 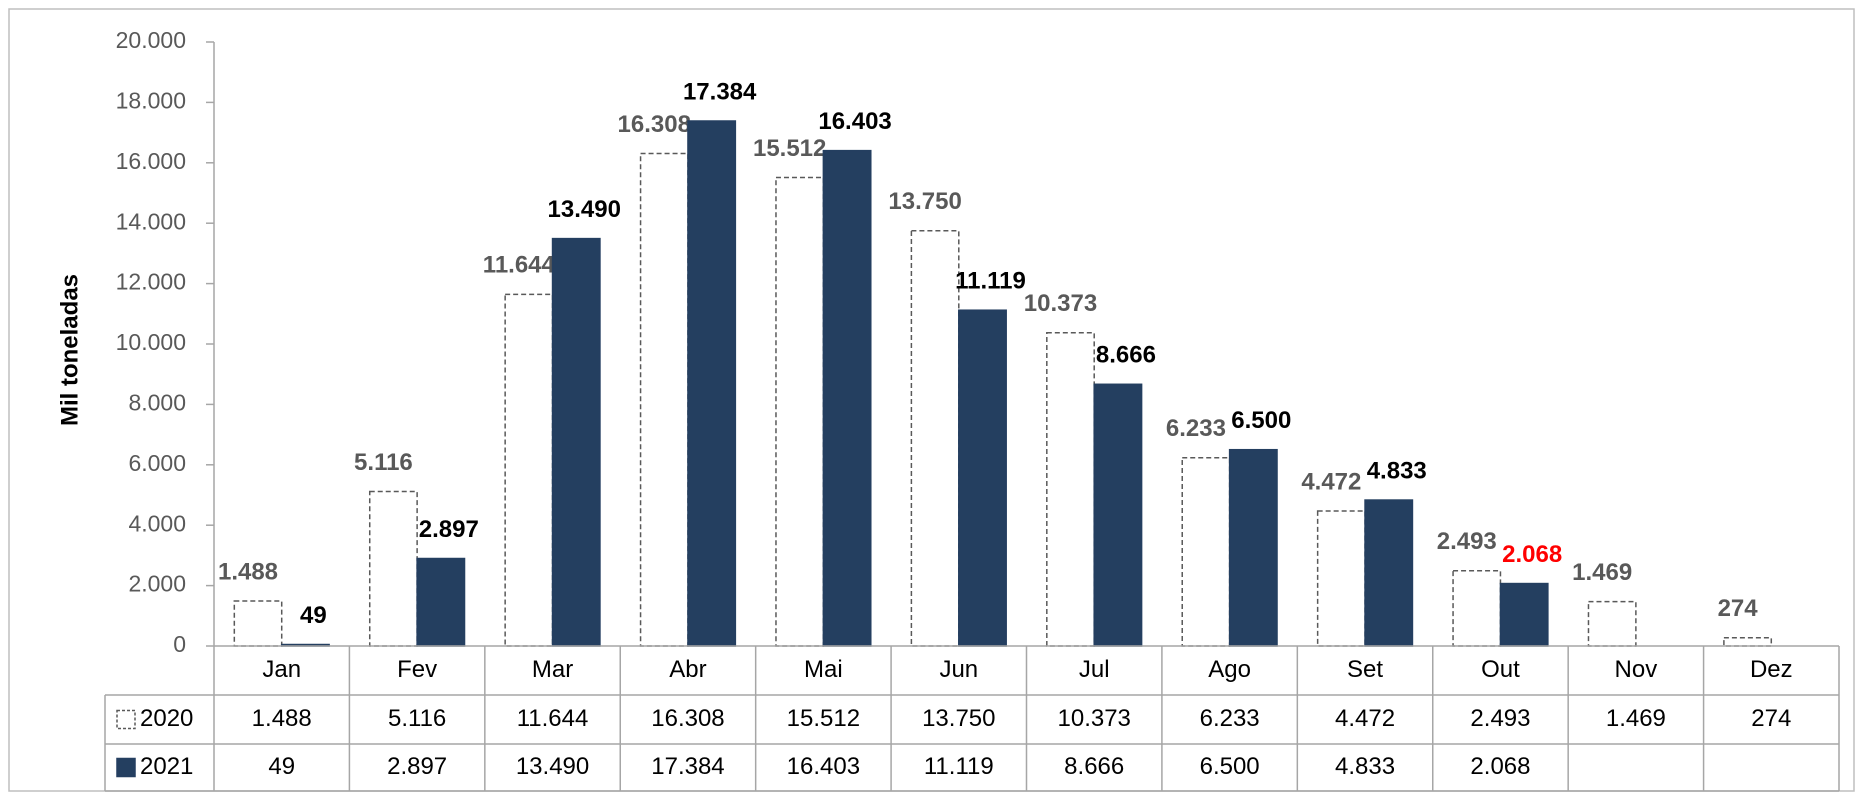 What do you see at coordinates (1771, 669) in the screenshot?
I see `x-tick-label: Dez` at bounding box center [1771, 669].